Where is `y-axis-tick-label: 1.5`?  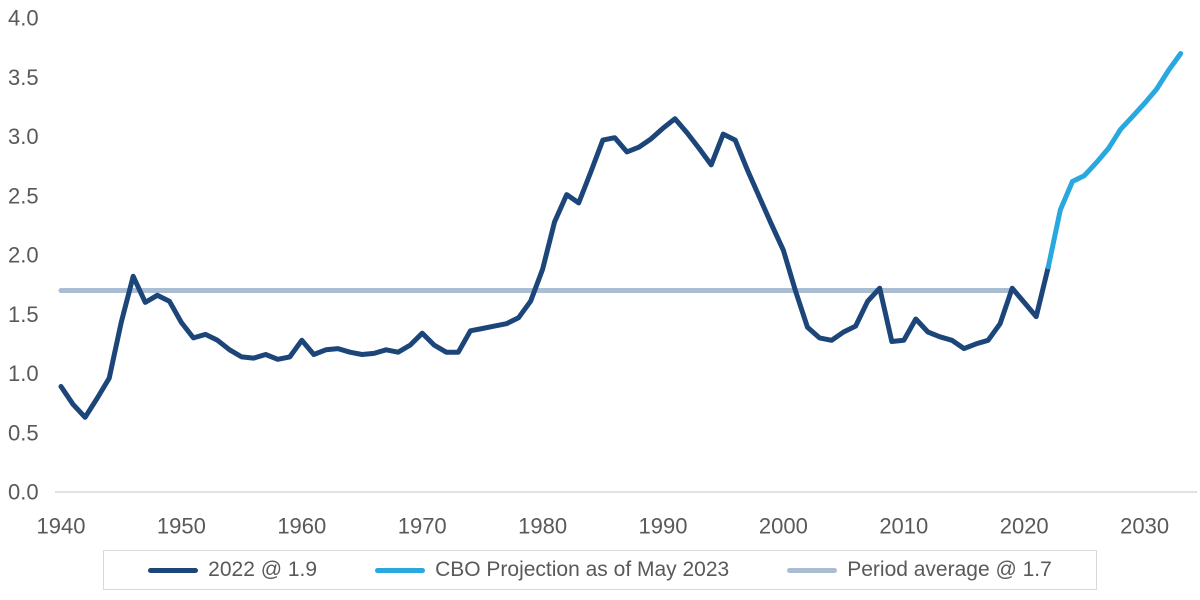 y-axis-tick-label: 1.5 is located at coordinates (23, 314).